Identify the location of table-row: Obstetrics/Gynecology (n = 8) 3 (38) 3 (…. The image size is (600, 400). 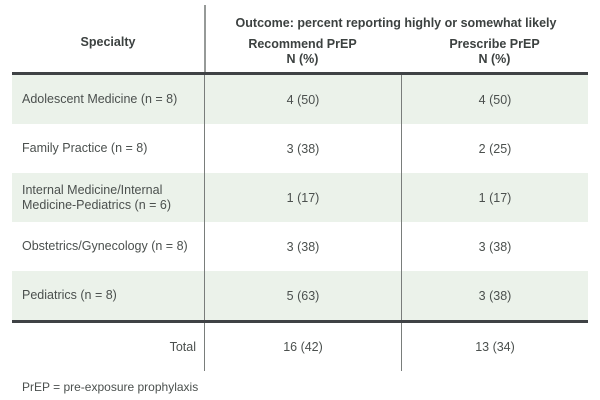
(300, 246).